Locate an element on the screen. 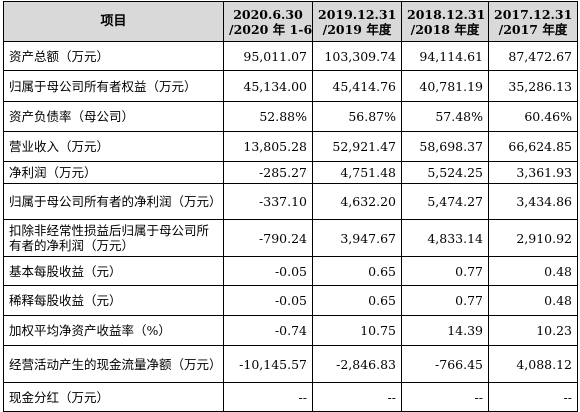 The width and height of the screenshot is (580, 412). cell-value: 94,114.61 is located at coordinates (445, 56).